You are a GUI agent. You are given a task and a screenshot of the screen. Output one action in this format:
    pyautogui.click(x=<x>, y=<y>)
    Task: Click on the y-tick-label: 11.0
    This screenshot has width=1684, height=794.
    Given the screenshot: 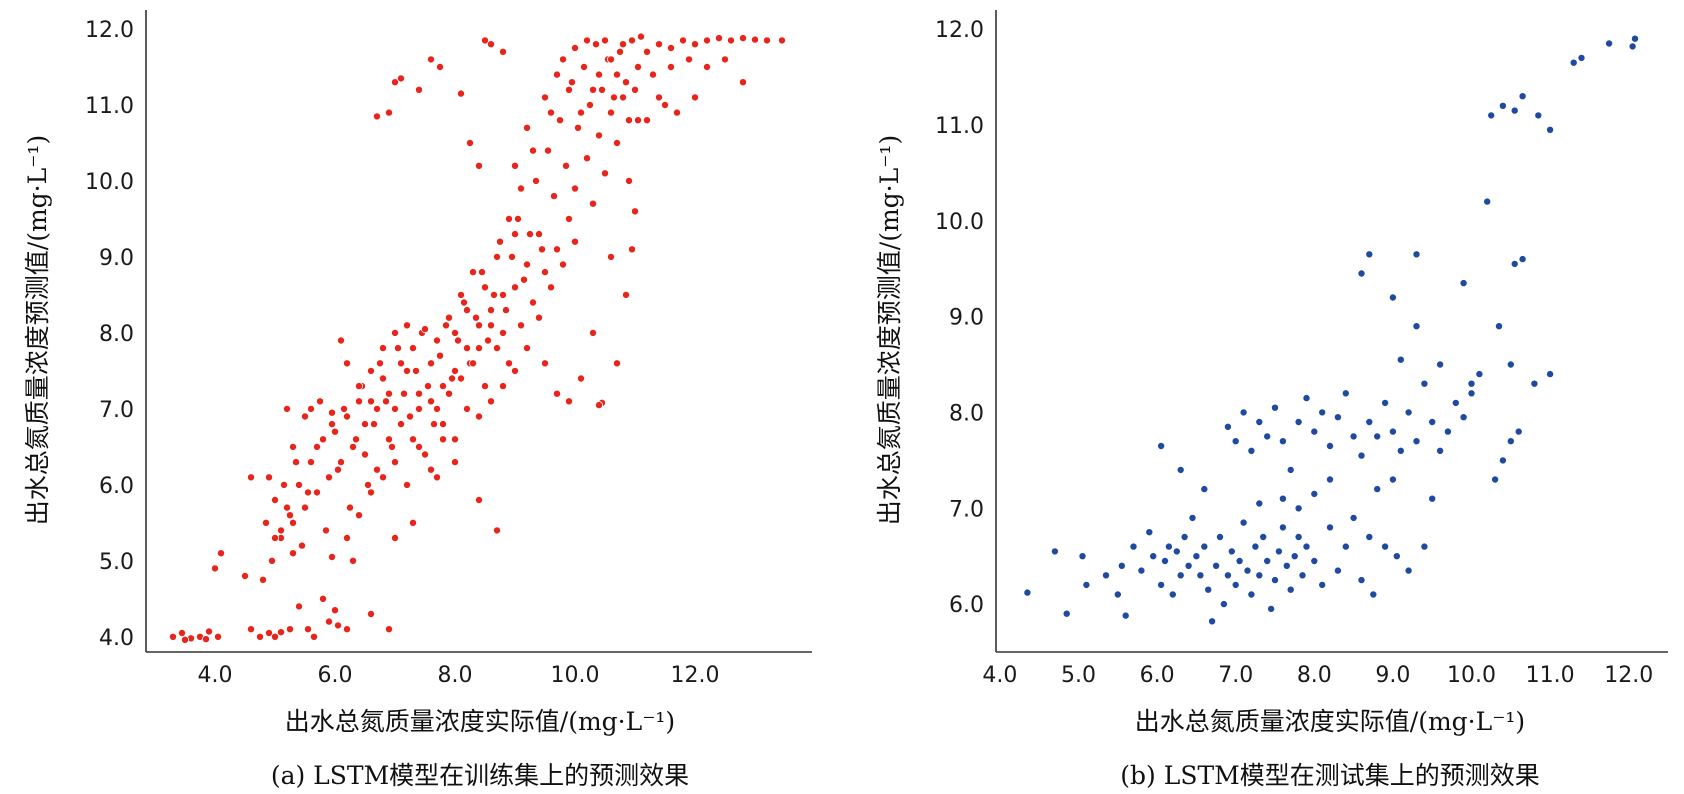 What is the action you would take?
    pyautogui.click(x=959, y=126)
    